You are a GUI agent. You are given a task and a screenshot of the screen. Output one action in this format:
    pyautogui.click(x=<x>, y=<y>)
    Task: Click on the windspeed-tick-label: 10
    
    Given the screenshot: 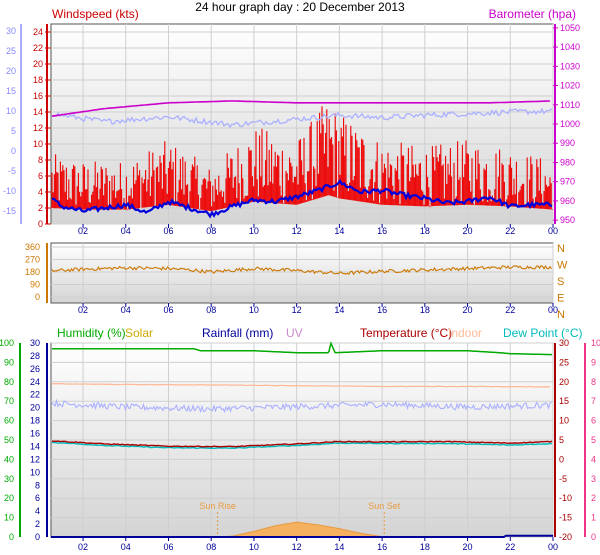 What is the action you would take?
    pyautogui.click(x=38, y=144)
    